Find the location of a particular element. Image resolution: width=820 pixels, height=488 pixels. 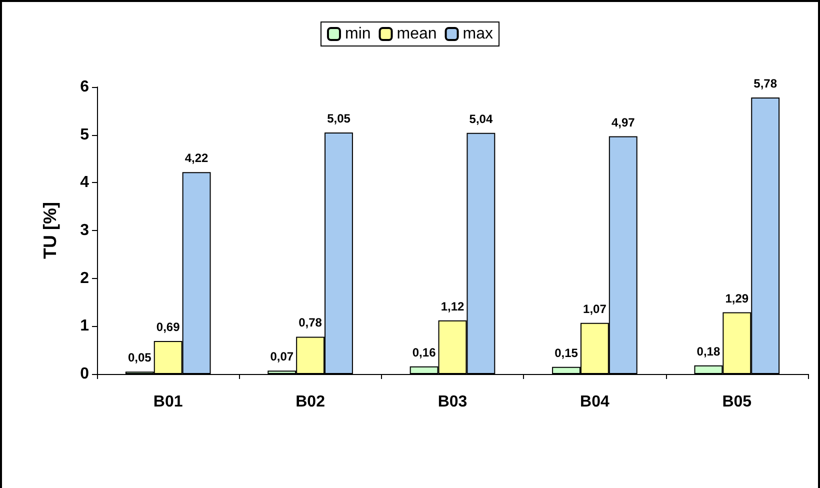

data-label: 1,07 is located at coordinates (595, 309).